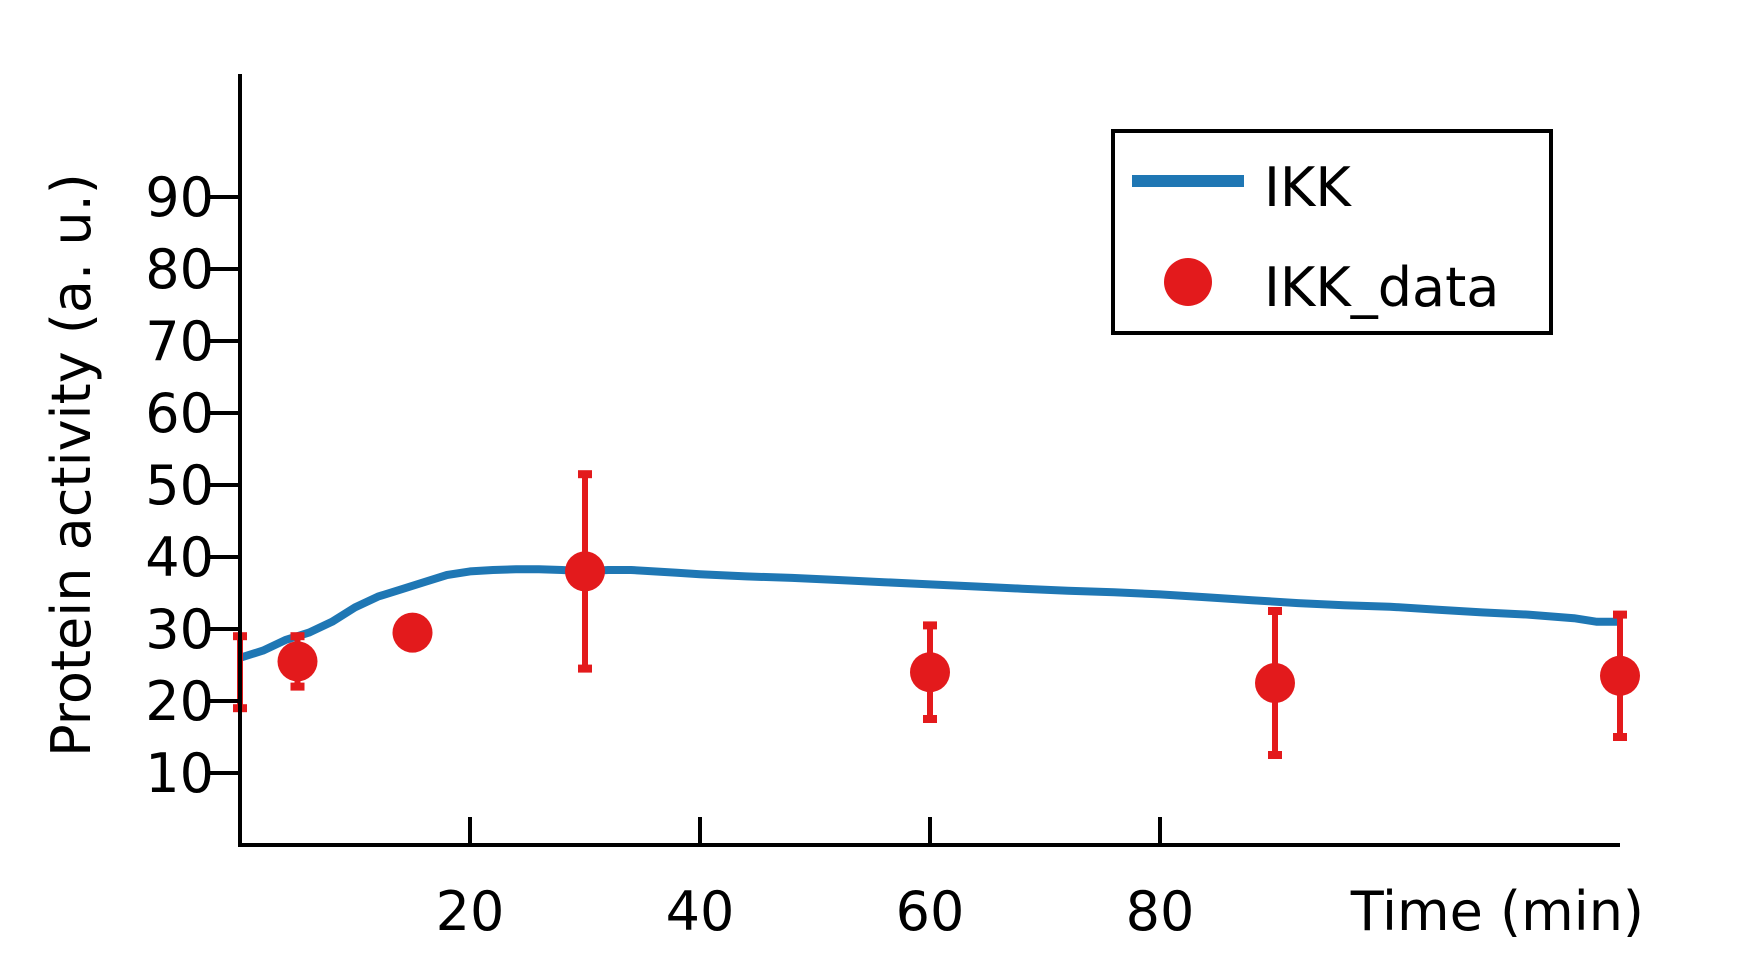 Image resolution: width=1738 pixels, height=966 pixels. I want to click on y-tick-label: 70, so click(179, 341).